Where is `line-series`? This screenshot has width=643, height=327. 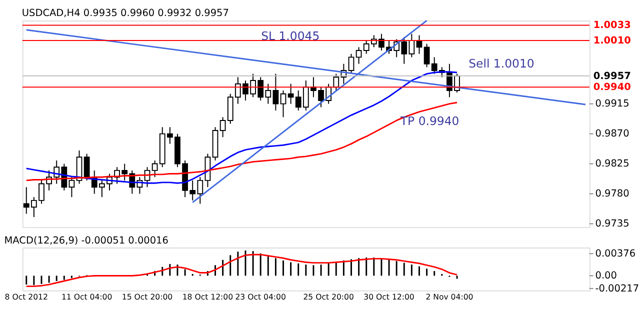 line-series is located at coordinates (242, 271).